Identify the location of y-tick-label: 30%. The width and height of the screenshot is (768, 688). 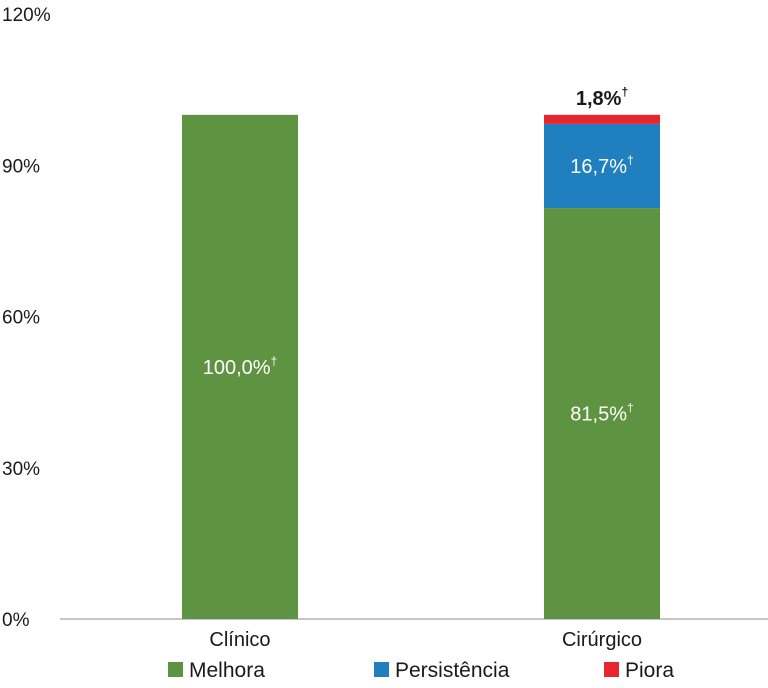
(21, 469).